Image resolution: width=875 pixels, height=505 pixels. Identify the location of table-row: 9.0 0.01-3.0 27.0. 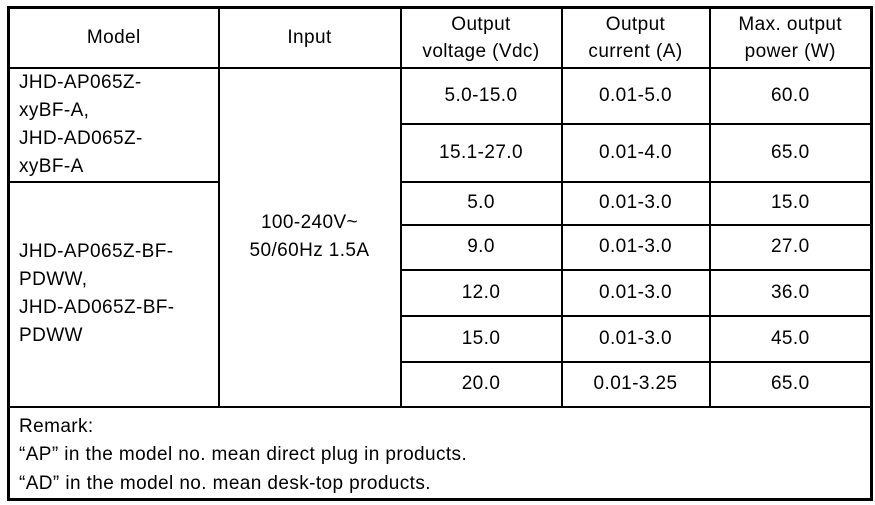
(441, 247).